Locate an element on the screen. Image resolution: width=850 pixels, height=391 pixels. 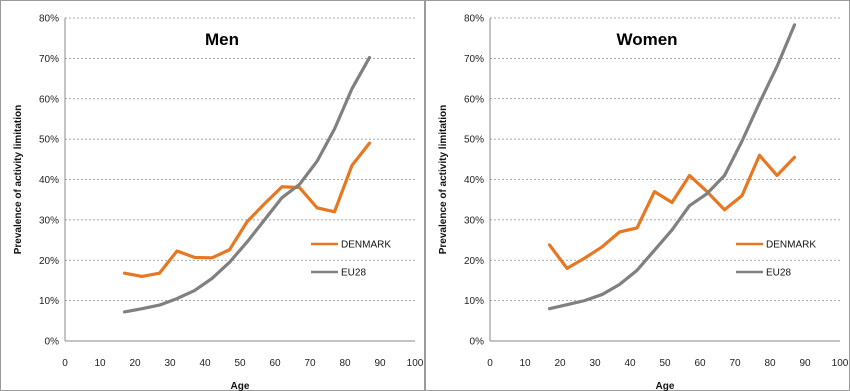
chart-0-x-tick-label: 50 is located at coordinates (240, 363).